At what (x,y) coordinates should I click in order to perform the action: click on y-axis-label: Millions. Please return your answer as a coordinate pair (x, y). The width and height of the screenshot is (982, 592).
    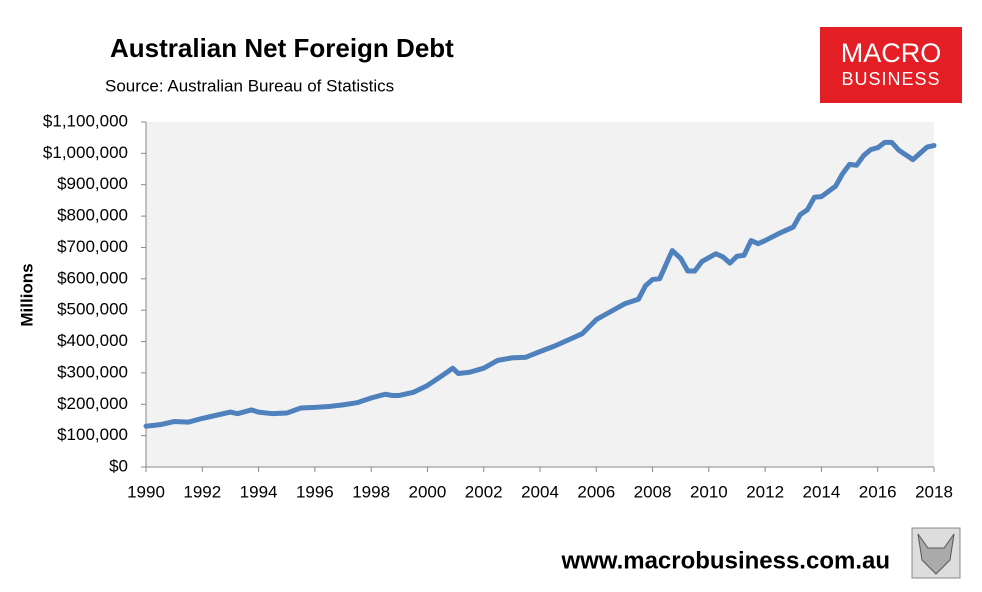
    Looking at the image, I should click on (26, 294).